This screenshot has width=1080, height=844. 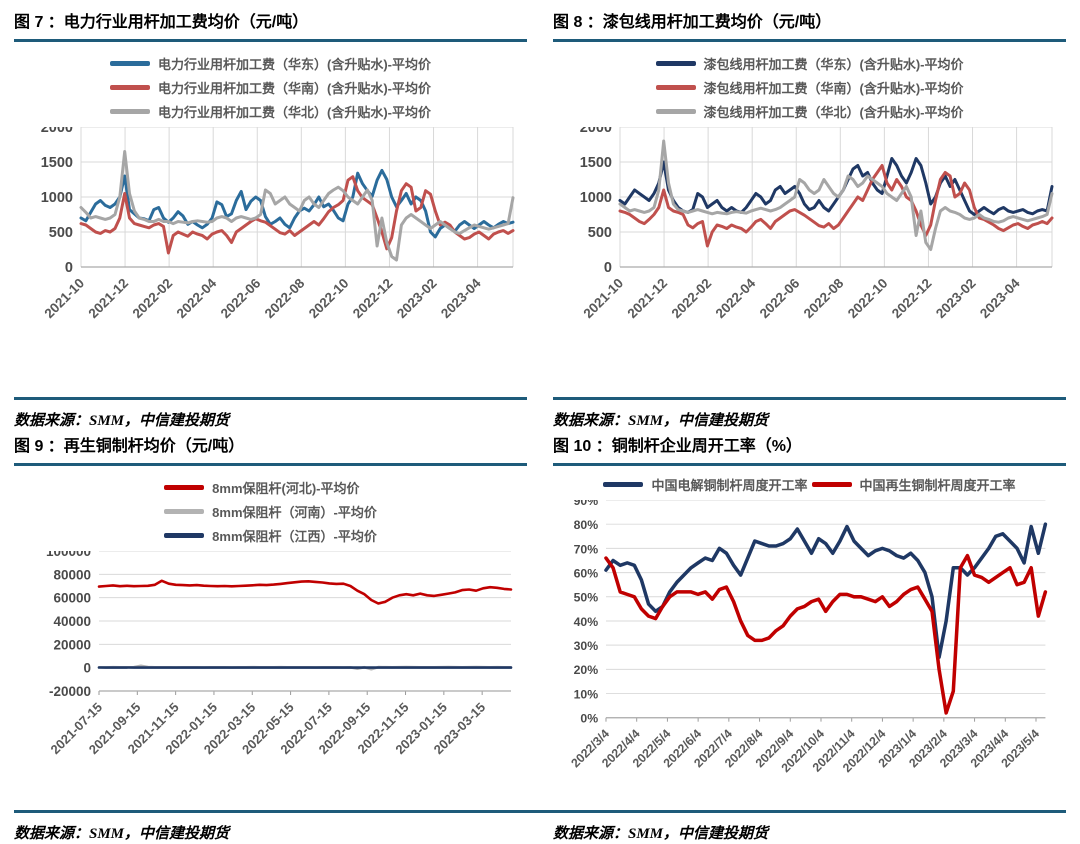 I want to click on svg-text: 2000, so click(x=595, y=131).